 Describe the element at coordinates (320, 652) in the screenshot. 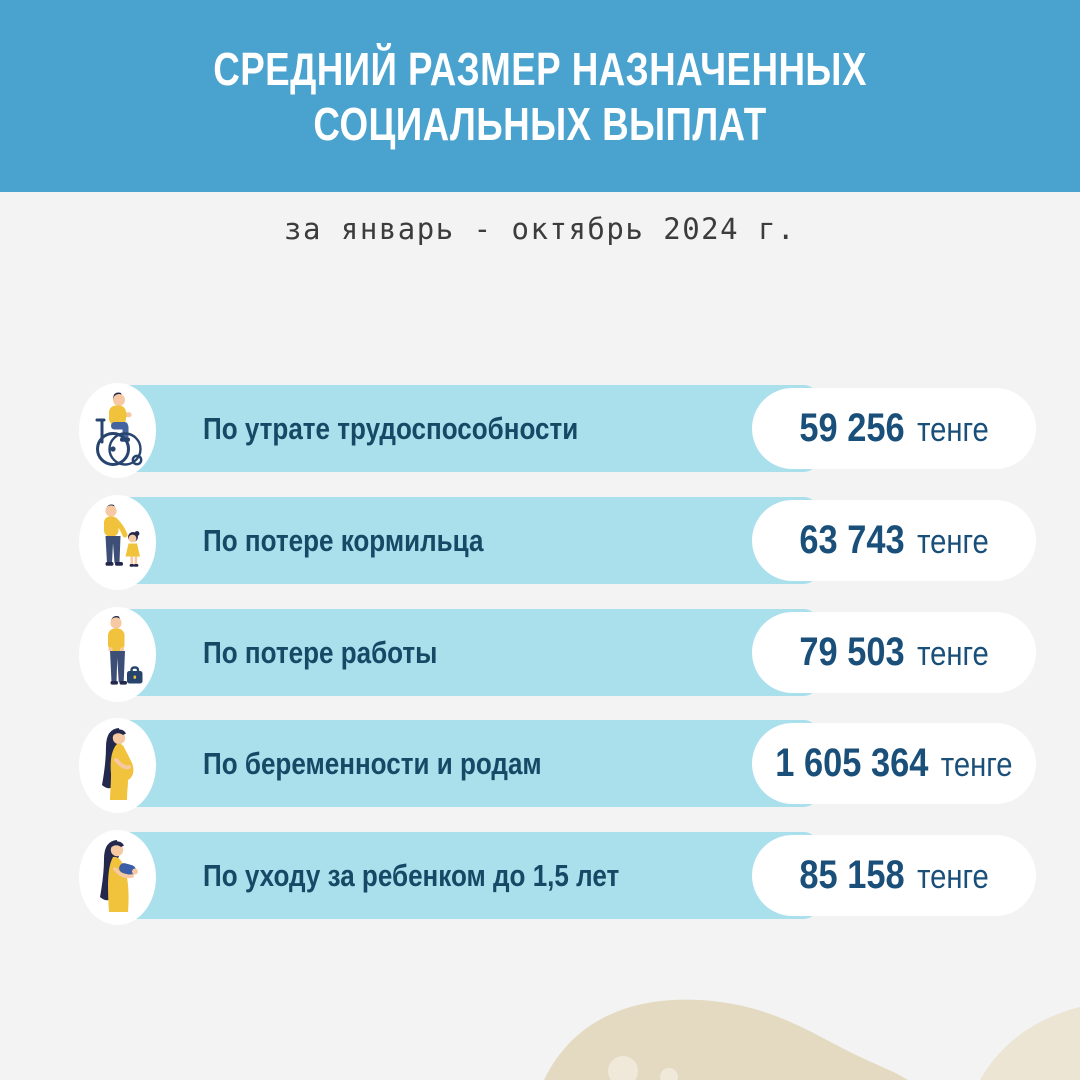

I see `row-label: По потере работы` at that location.